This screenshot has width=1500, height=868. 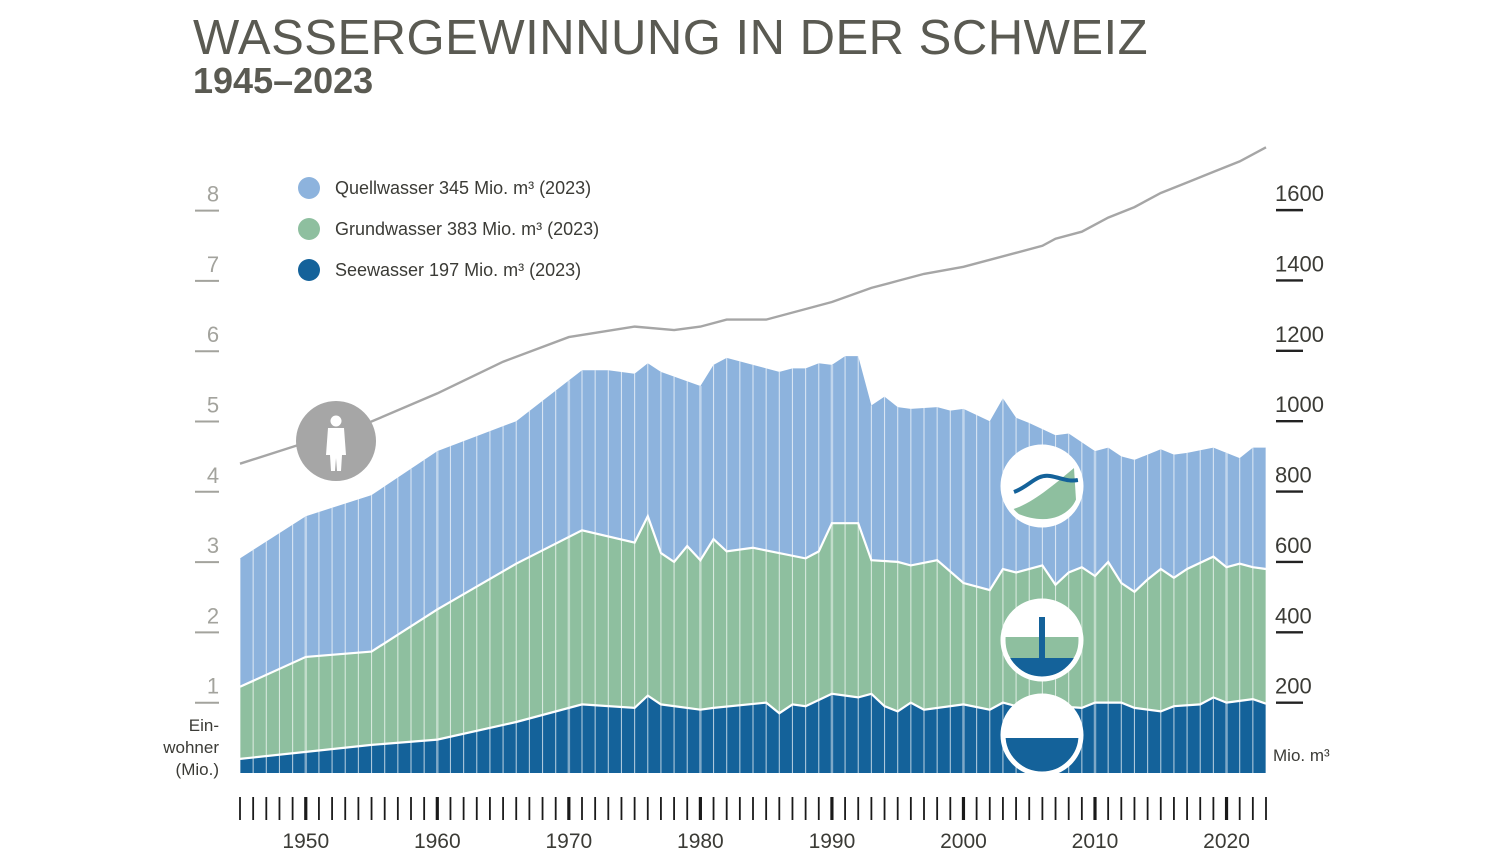 I want to click on well-icon-ring, so click(x=1042, y=640).